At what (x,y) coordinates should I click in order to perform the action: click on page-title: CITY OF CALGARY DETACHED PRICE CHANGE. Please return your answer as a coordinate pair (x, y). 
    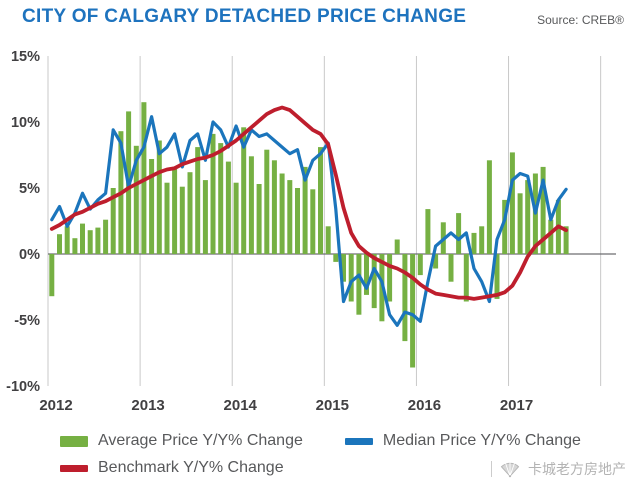
    Looking at the image, I should click on (244, 16).